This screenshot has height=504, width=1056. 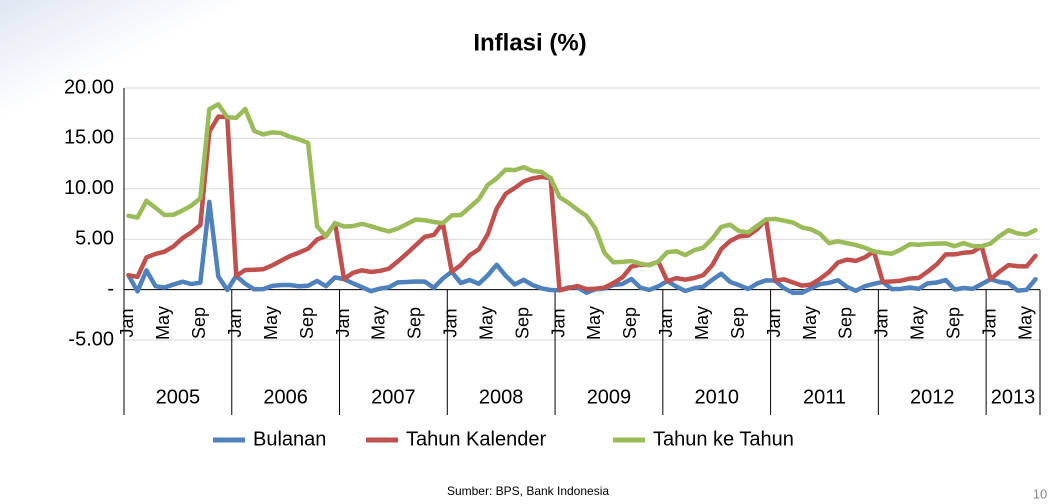 I want to click on year-label: 2010, so click(x=716, y=397).